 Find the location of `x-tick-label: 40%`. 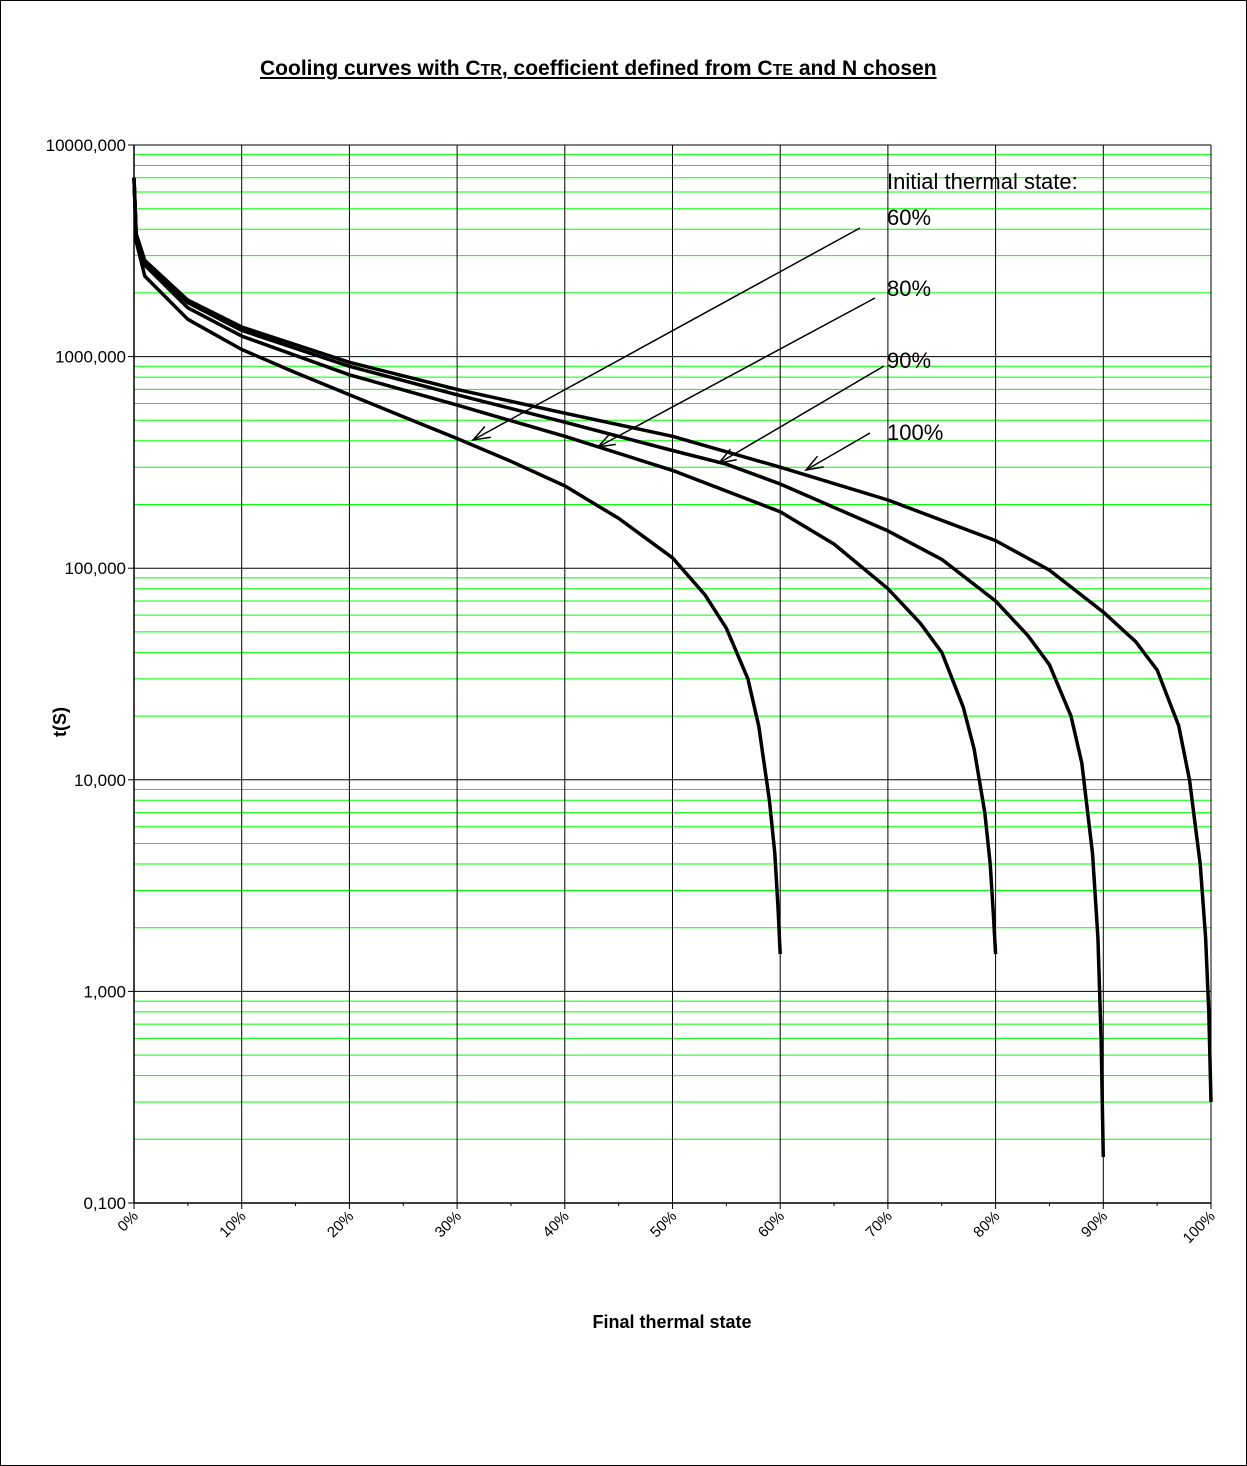

x-tick-label: 40% is located at coordinates (555, 1224).